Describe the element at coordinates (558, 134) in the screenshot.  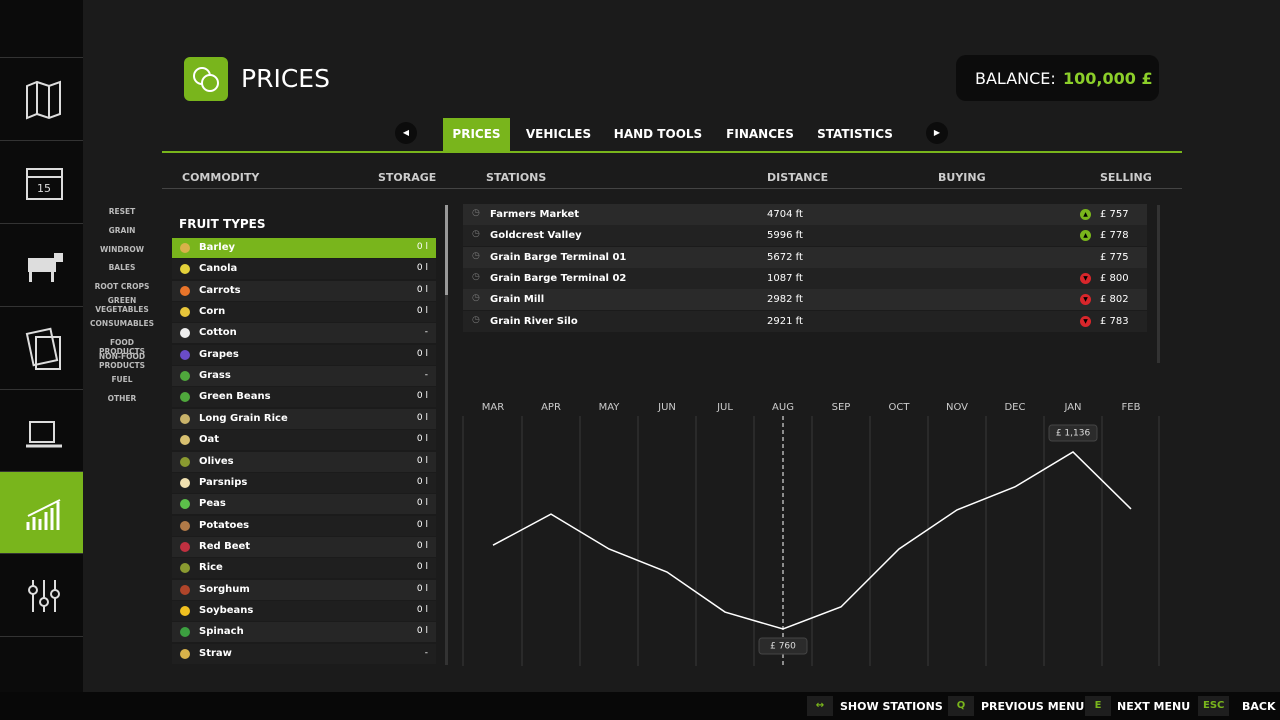
I see `tab: VEHICLES` at that location.